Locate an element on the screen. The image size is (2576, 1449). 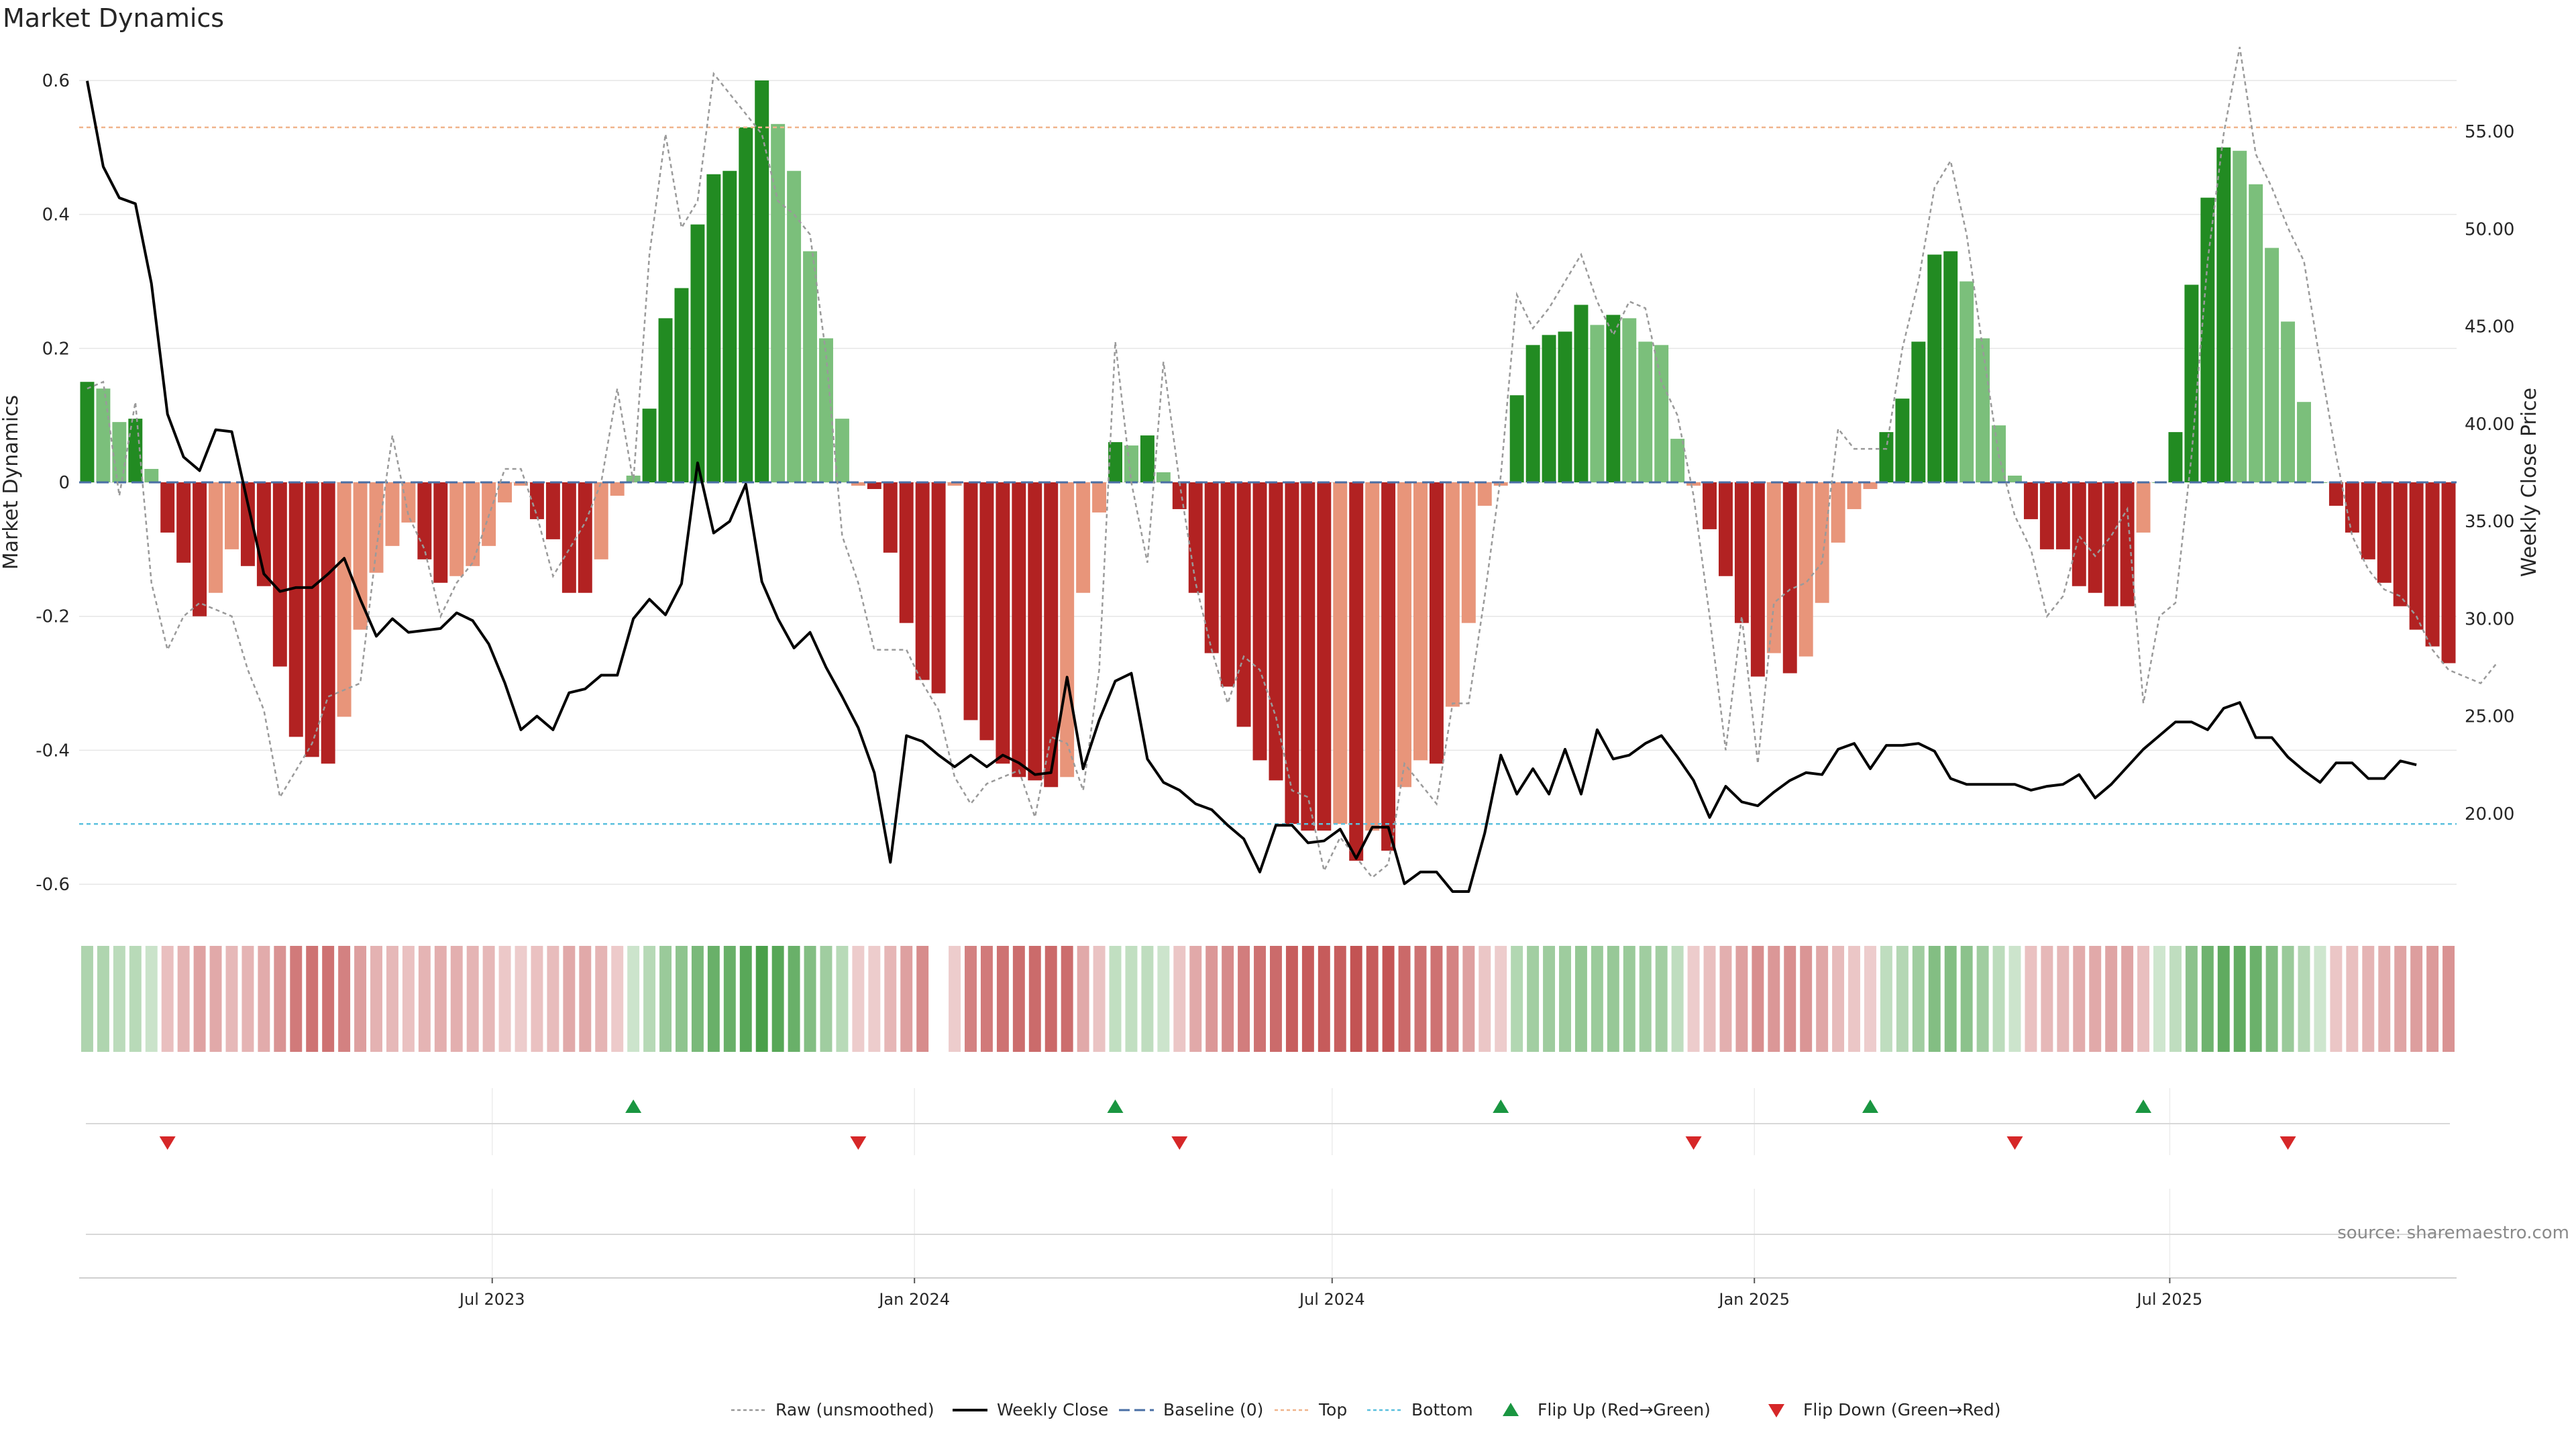
y2-tick-label: 55.00 is located at coordinates (2489, 132).